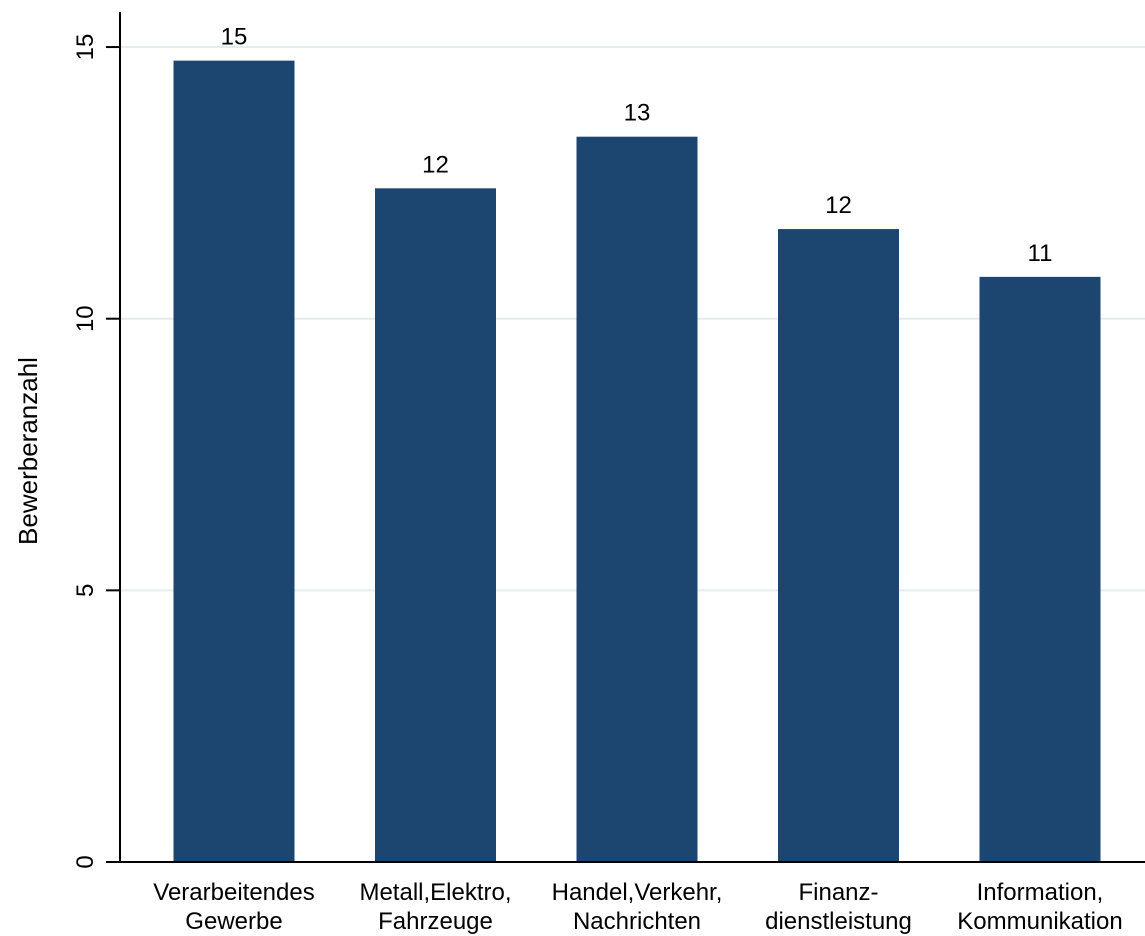 This screenshot has width=1145, height=936. I want to click on y-tick-label: 15, so click(85, 47).